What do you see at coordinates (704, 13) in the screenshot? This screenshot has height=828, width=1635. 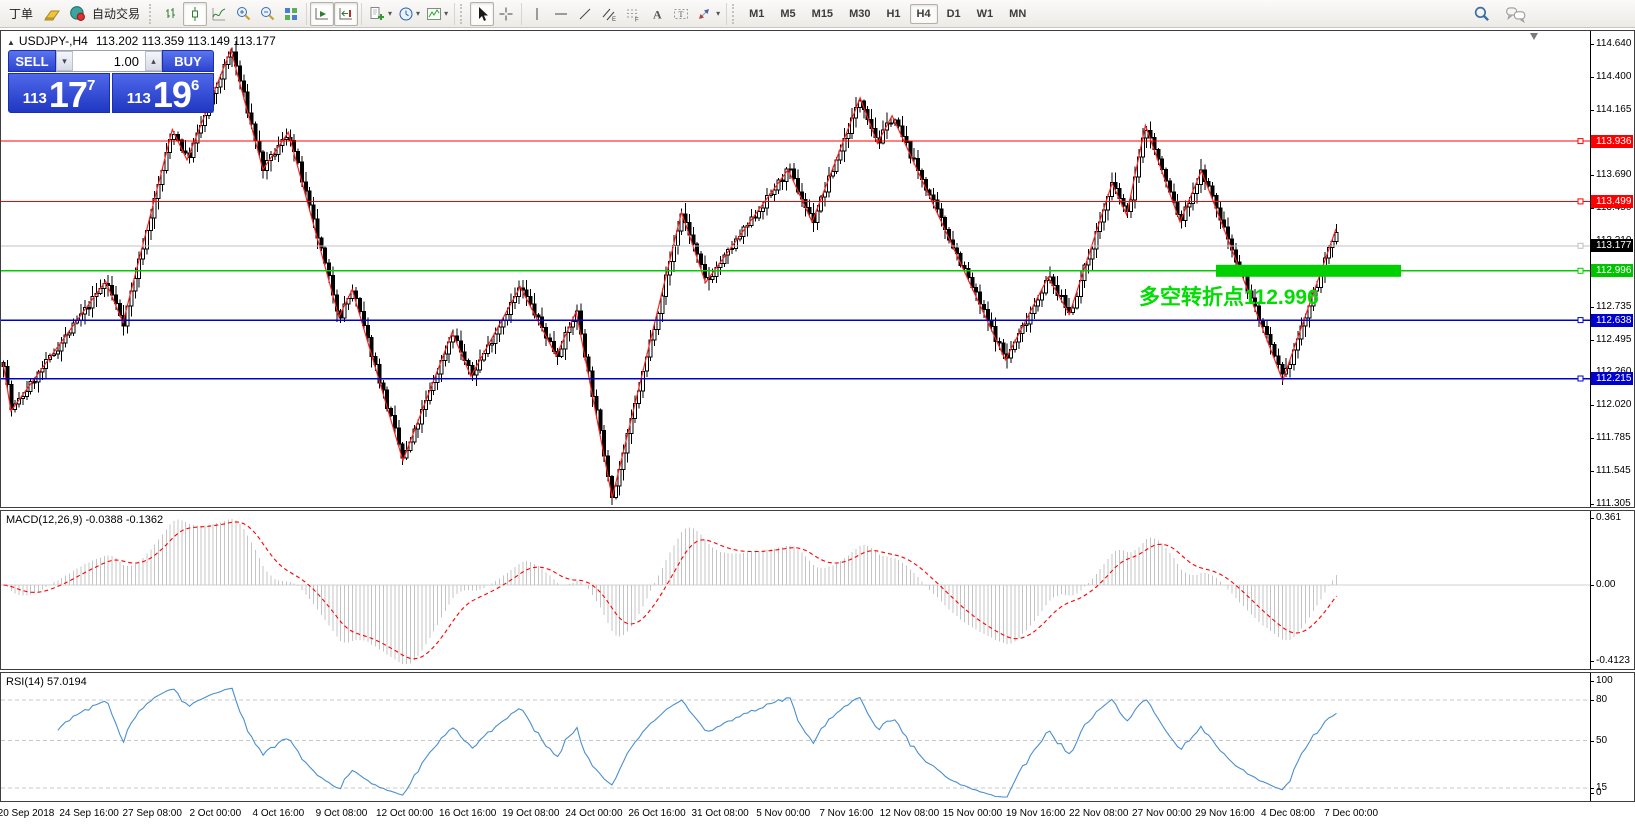 I see `arrows-icon` at bounding box center [704, 13].